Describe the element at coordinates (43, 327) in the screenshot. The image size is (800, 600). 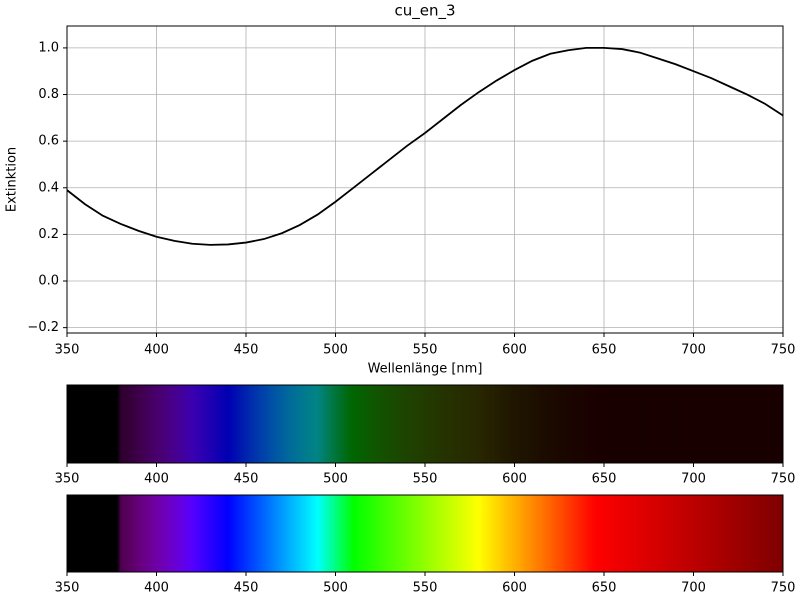
I see `y-tick-label: −0.2` at that location.